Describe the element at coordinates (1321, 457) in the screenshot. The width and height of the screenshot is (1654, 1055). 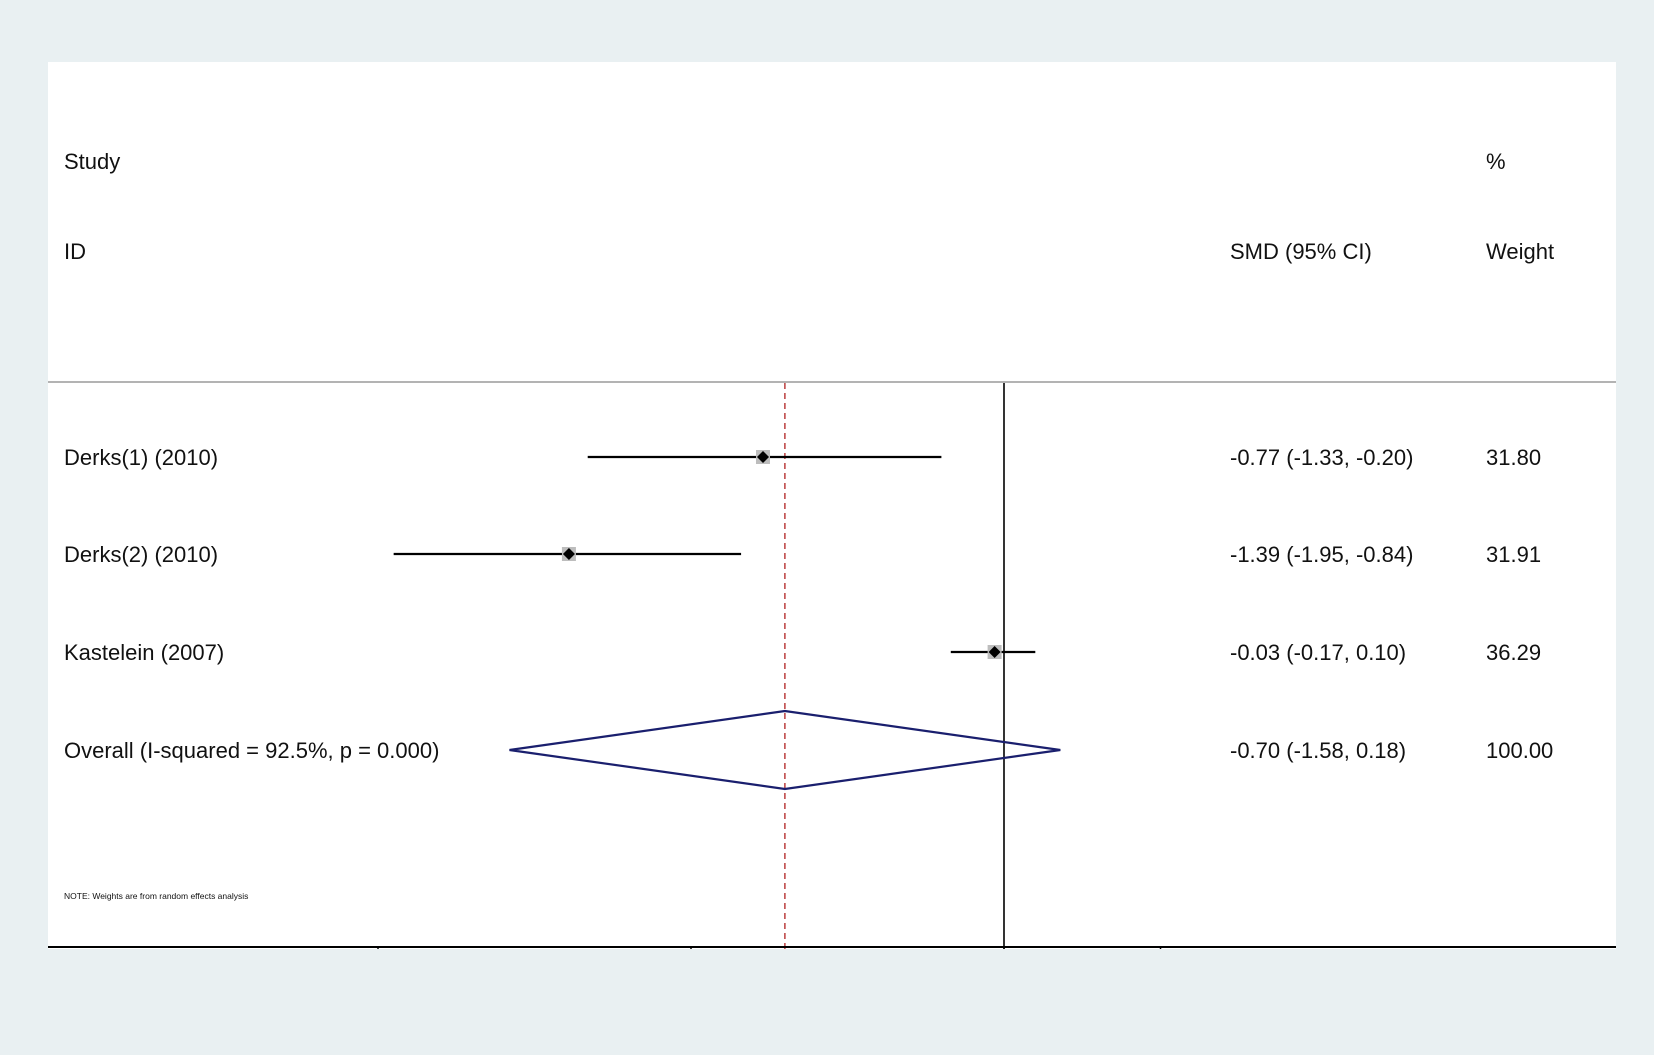
I see `study-ci-text: -0.77 (-1.33, -0.20)` at that location.